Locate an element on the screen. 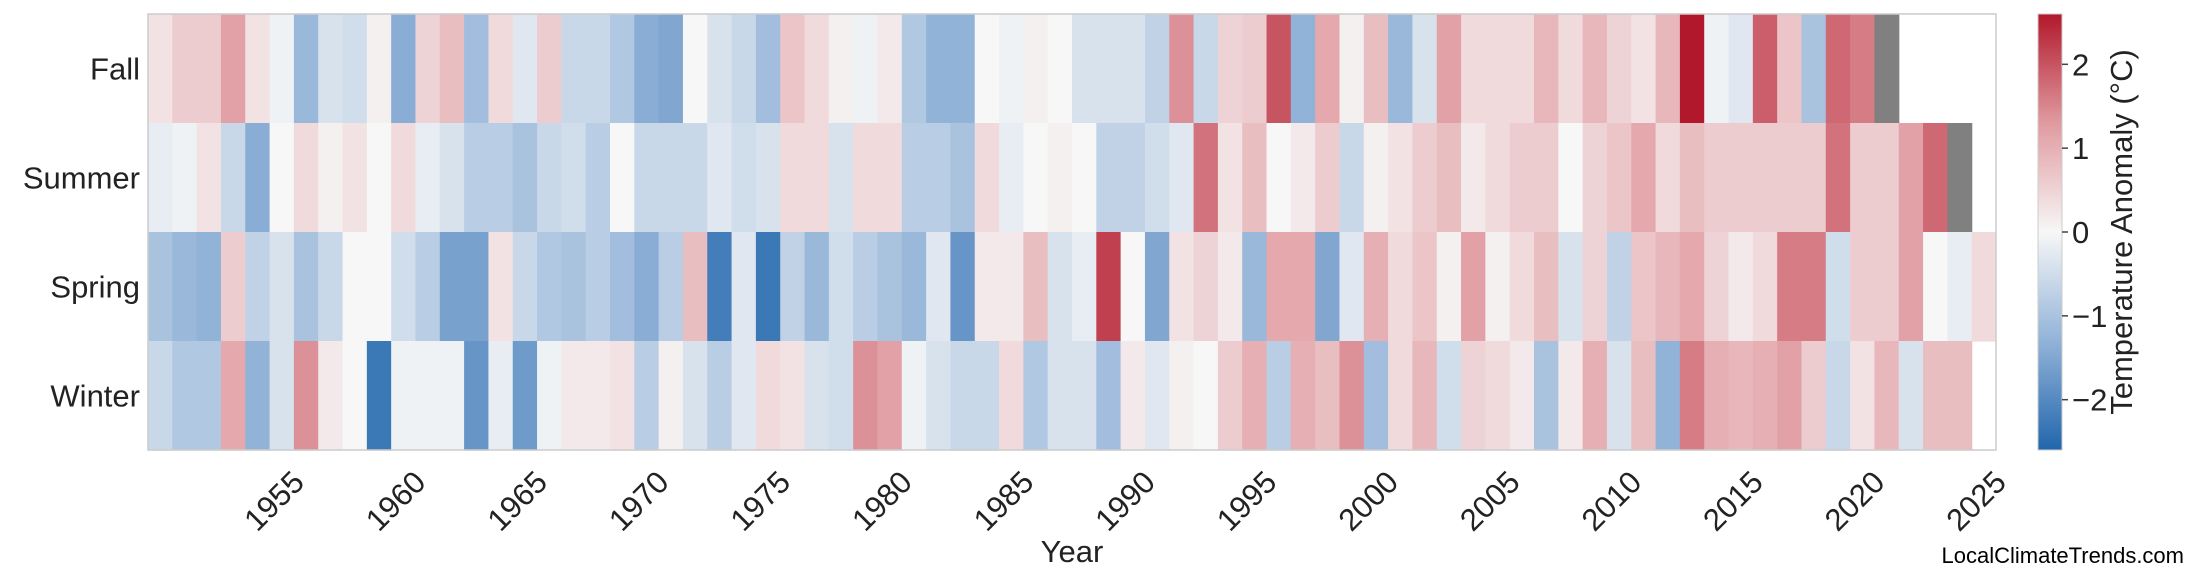 This screenshot has width=2200, height=585. x-tick-label: 1960 is located at coordinates (396, 501).